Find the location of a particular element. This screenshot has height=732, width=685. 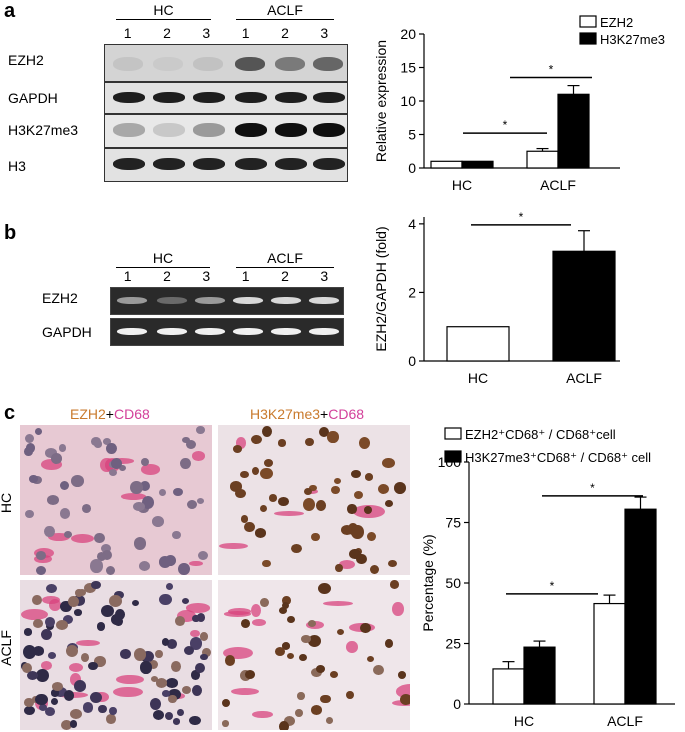

panel-b-letter: b is located at coordinates (10, 233).